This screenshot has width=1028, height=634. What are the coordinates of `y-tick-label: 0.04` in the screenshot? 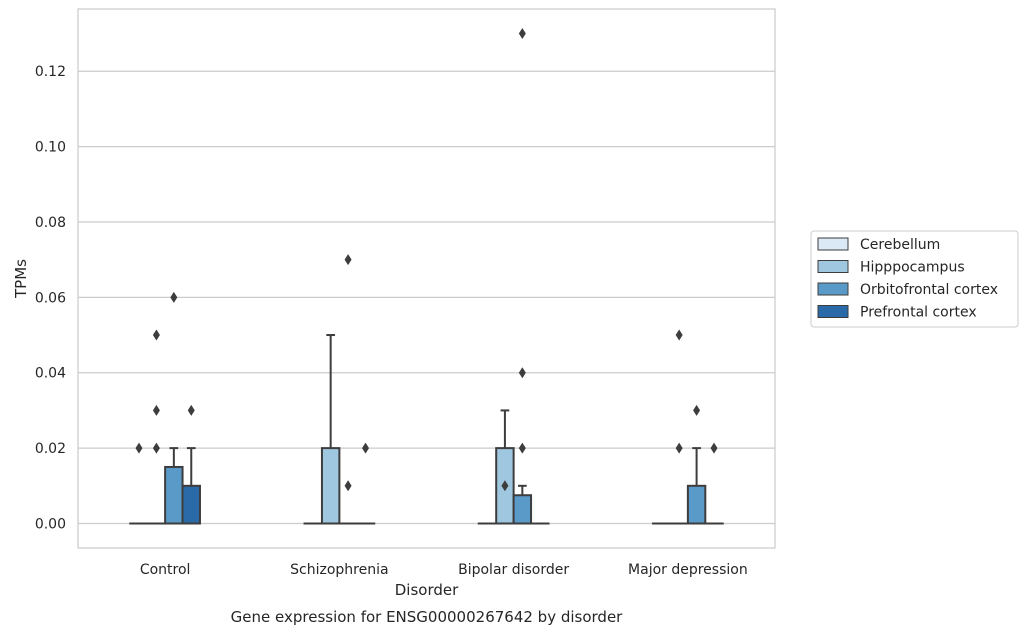 It's located at (50, 374).